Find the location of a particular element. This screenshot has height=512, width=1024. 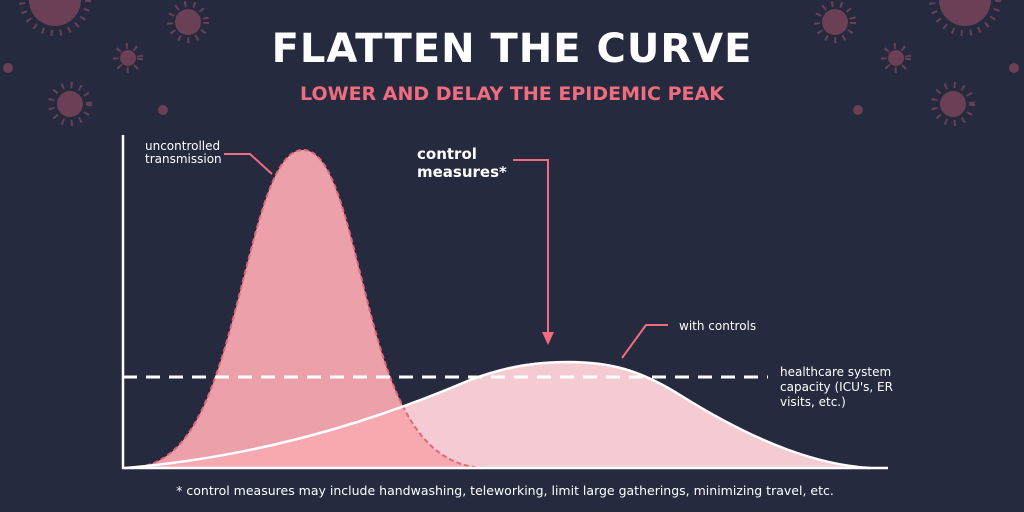

control-measures-label: measures* is located at coordinates (462, 172).